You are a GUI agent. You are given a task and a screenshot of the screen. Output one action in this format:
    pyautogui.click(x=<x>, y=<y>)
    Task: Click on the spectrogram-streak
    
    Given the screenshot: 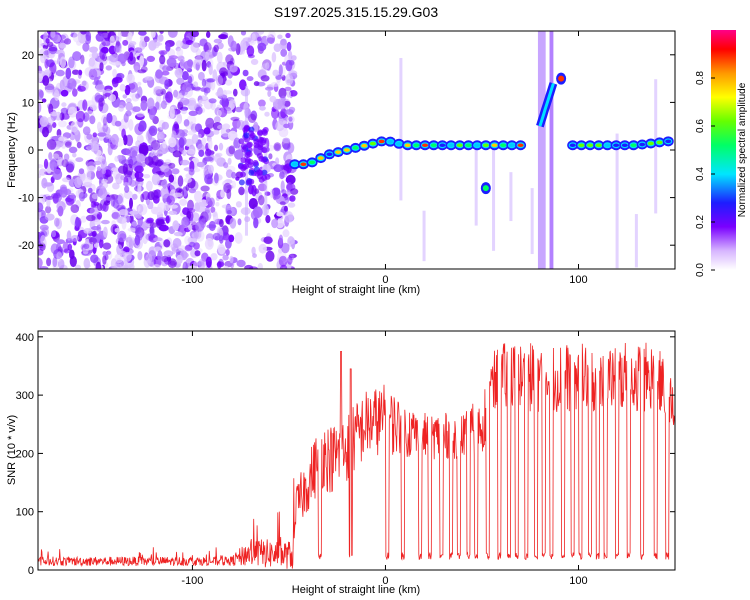 What is the action you would take?
    pyautogui.click(x=494, y=195)
    